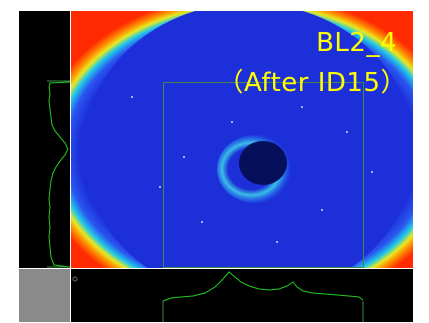  What do you see at coordinates (312, 83) in the screenshot?
I see `sample-label-line2: （After ID15）` at bounding box center [312, 83].